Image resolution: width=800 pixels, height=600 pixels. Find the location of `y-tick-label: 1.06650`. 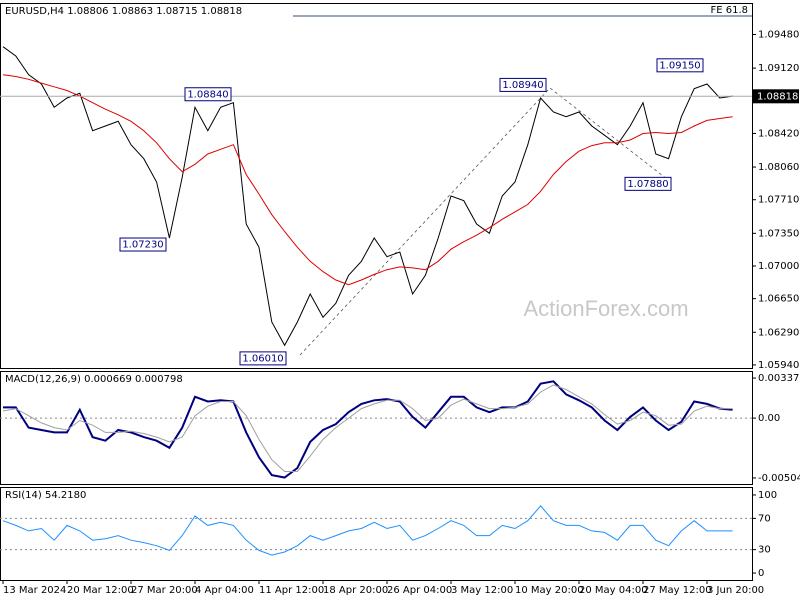

y-tick-label: 1.06650 is located at coordinates (778, 299).